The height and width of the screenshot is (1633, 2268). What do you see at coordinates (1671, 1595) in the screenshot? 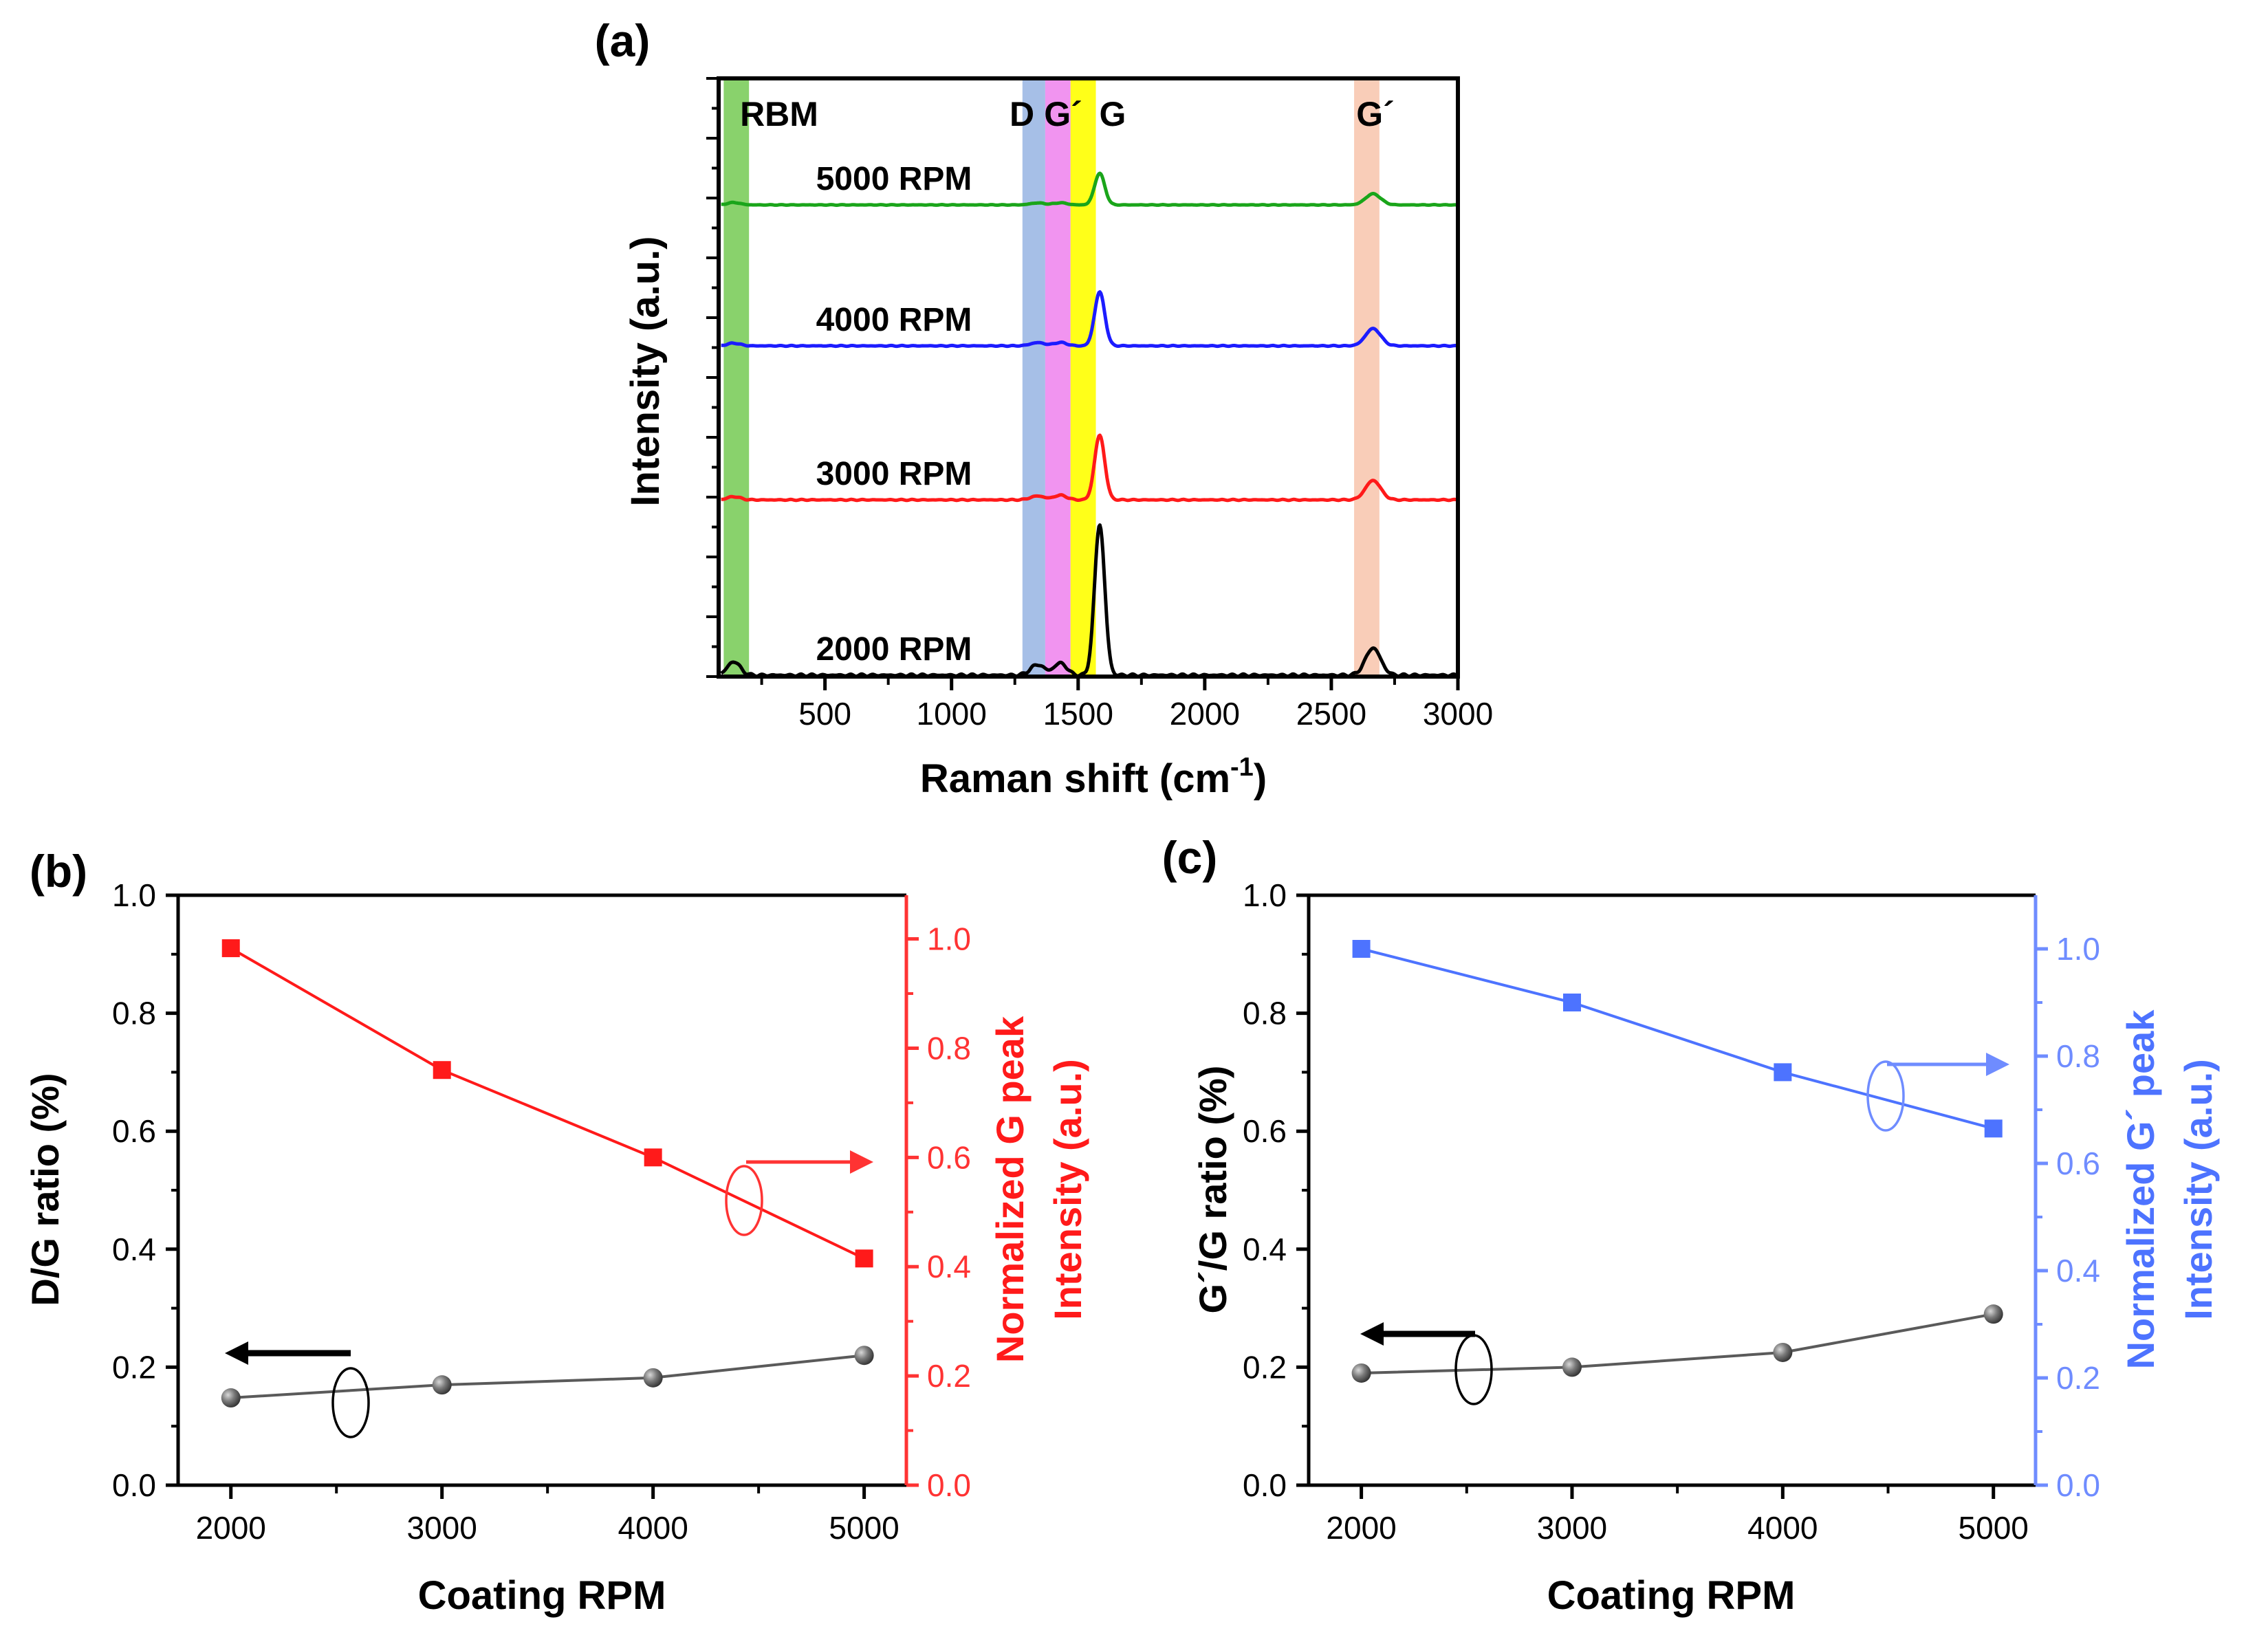
I see `x-axis-label-c: Coating RPM` at bounding box center [1671, 1595].